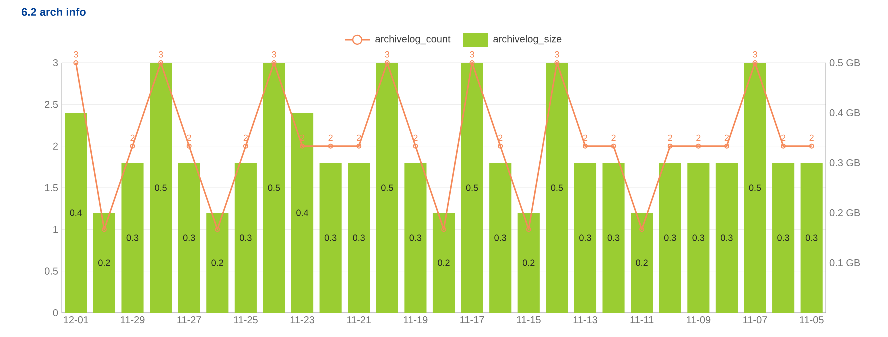  What do you see at coordinates (472, 320) in the screenshot?
I see `x-tick-label: 11-17` at bounding box center [472, 320].